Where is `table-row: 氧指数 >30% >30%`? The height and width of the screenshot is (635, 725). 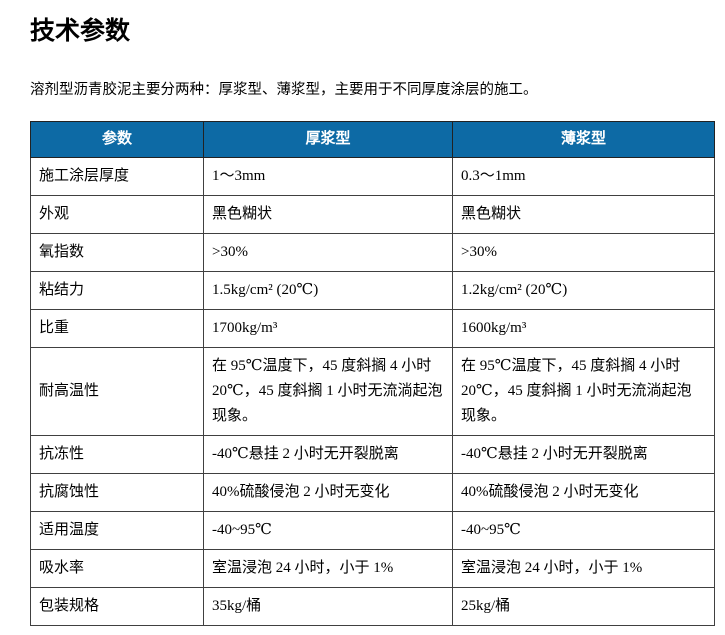
table-row: 氧指数 >30% >30% is located at coordinates (372, 252).